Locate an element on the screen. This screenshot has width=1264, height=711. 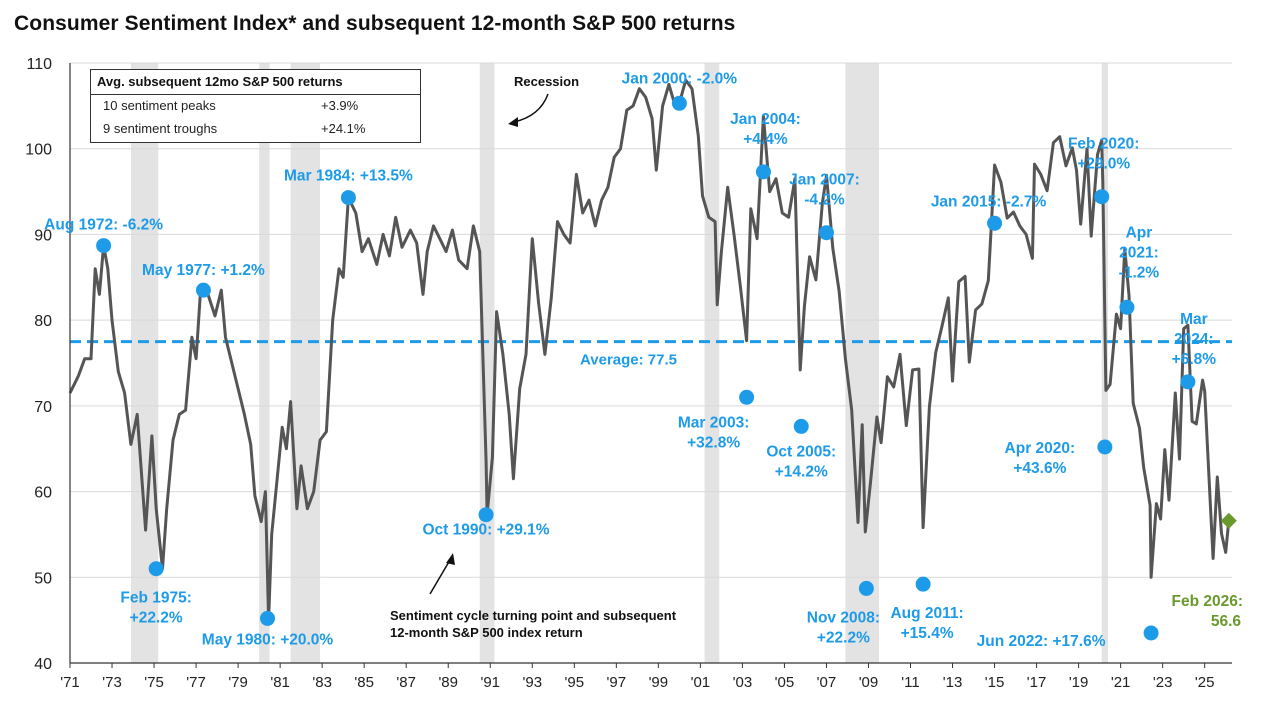
trough-label: Mar 2003: is located at coordinates (714, 422).